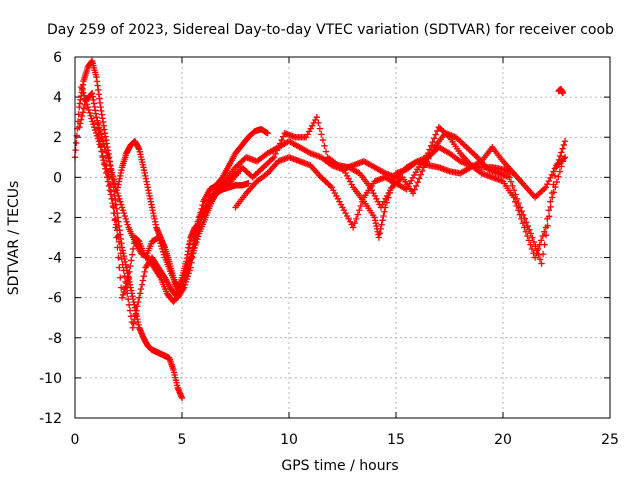  What do you see at coordinates (339, 466) in the screenshot?
I see `x-axis-label: GPS time / hours` at bounding box center [339, 466].